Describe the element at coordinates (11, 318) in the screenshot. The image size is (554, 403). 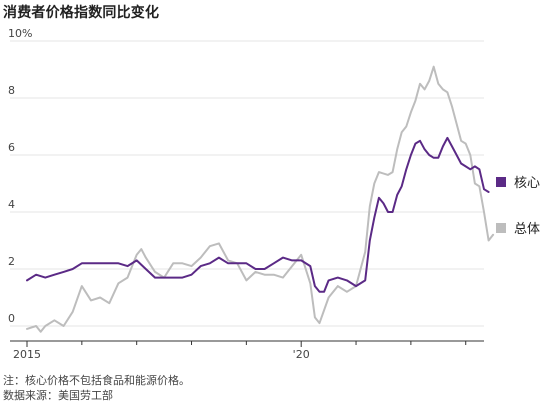
I see `y-tick-label: 0` at that location.